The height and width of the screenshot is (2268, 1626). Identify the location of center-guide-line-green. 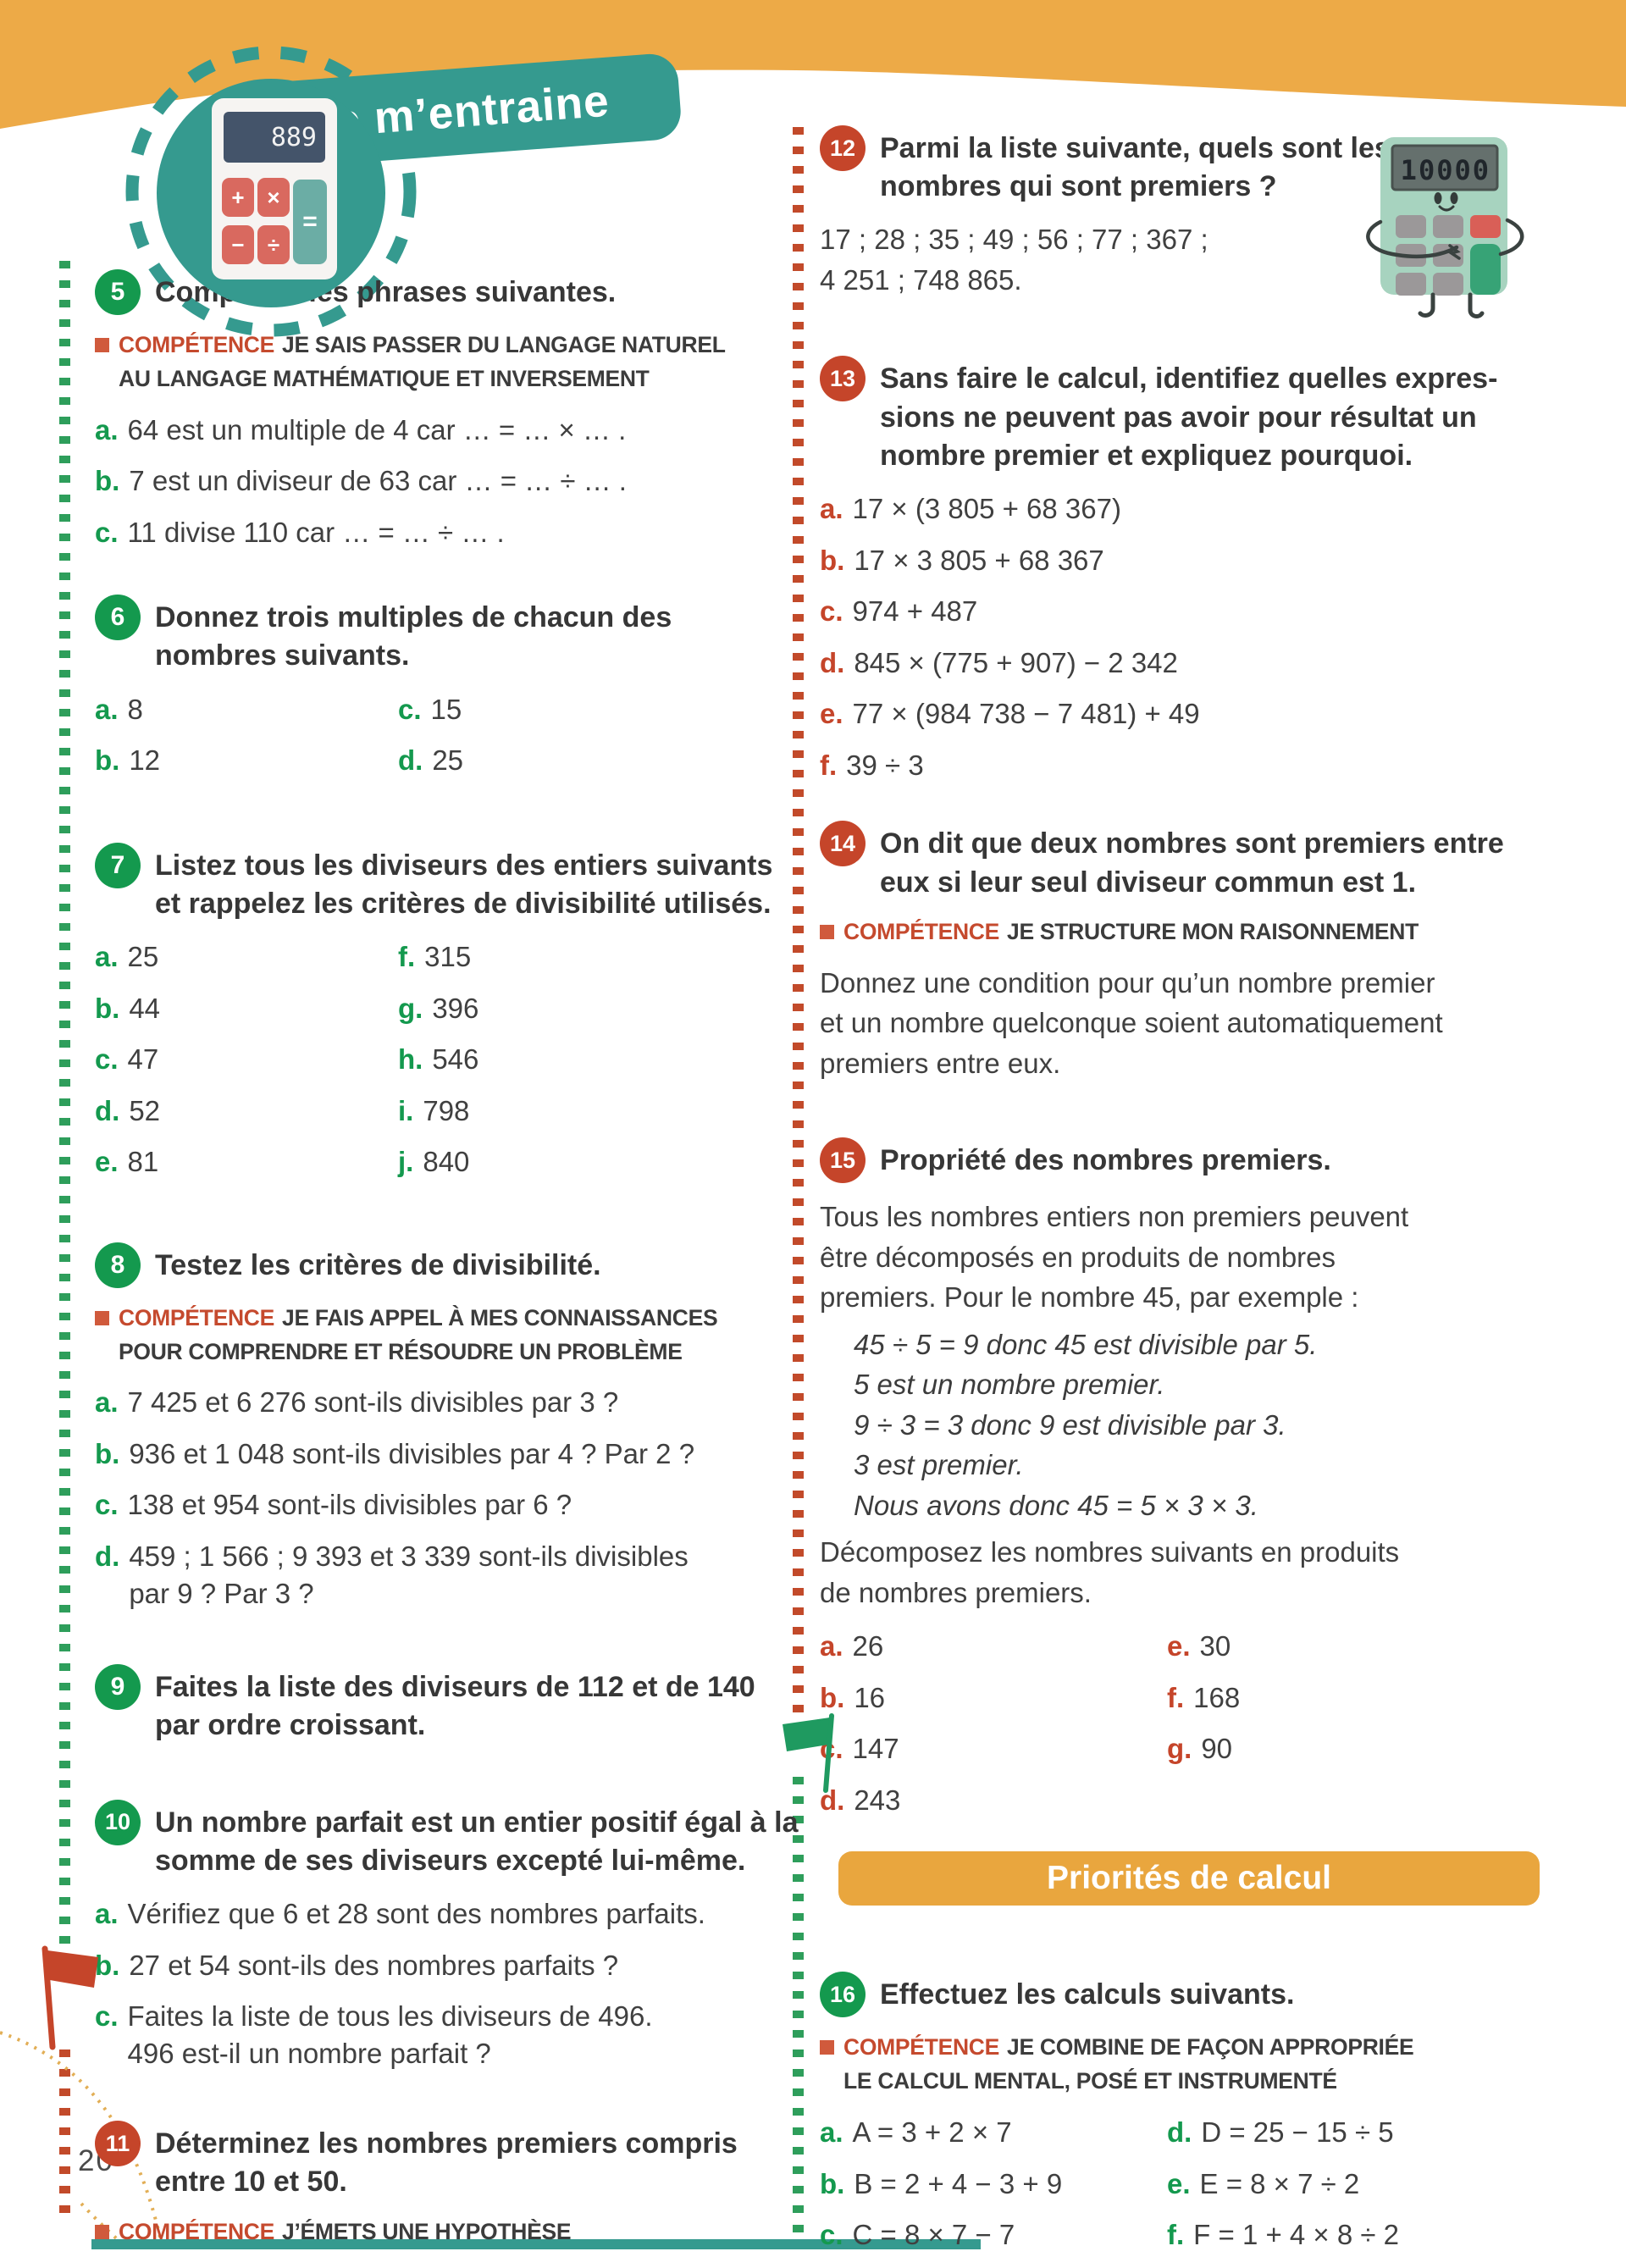
(798, 2008).